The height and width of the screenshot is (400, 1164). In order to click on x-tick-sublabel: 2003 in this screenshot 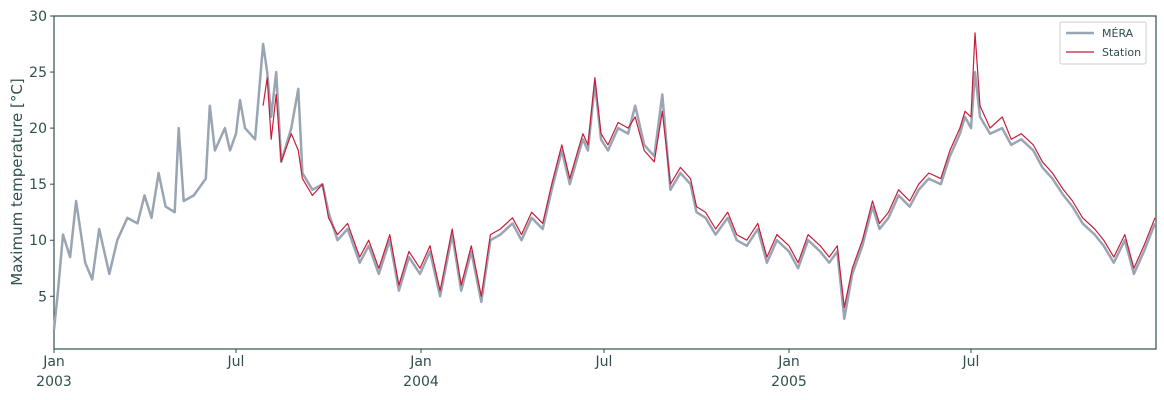, I will do `click(54, 382)`.